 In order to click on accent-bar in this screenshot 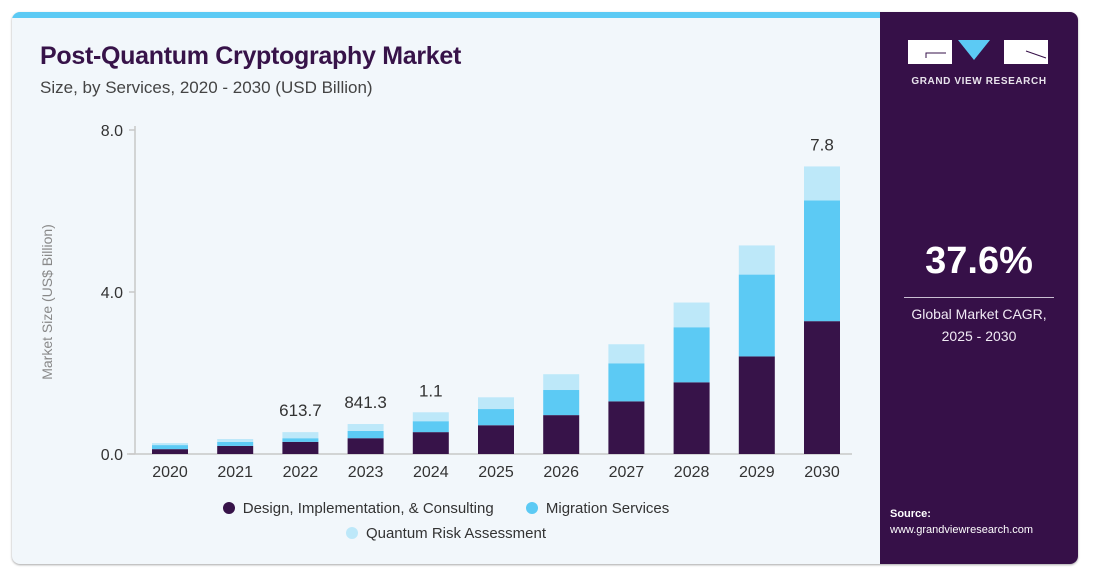, I will do `click(446, 15)`.